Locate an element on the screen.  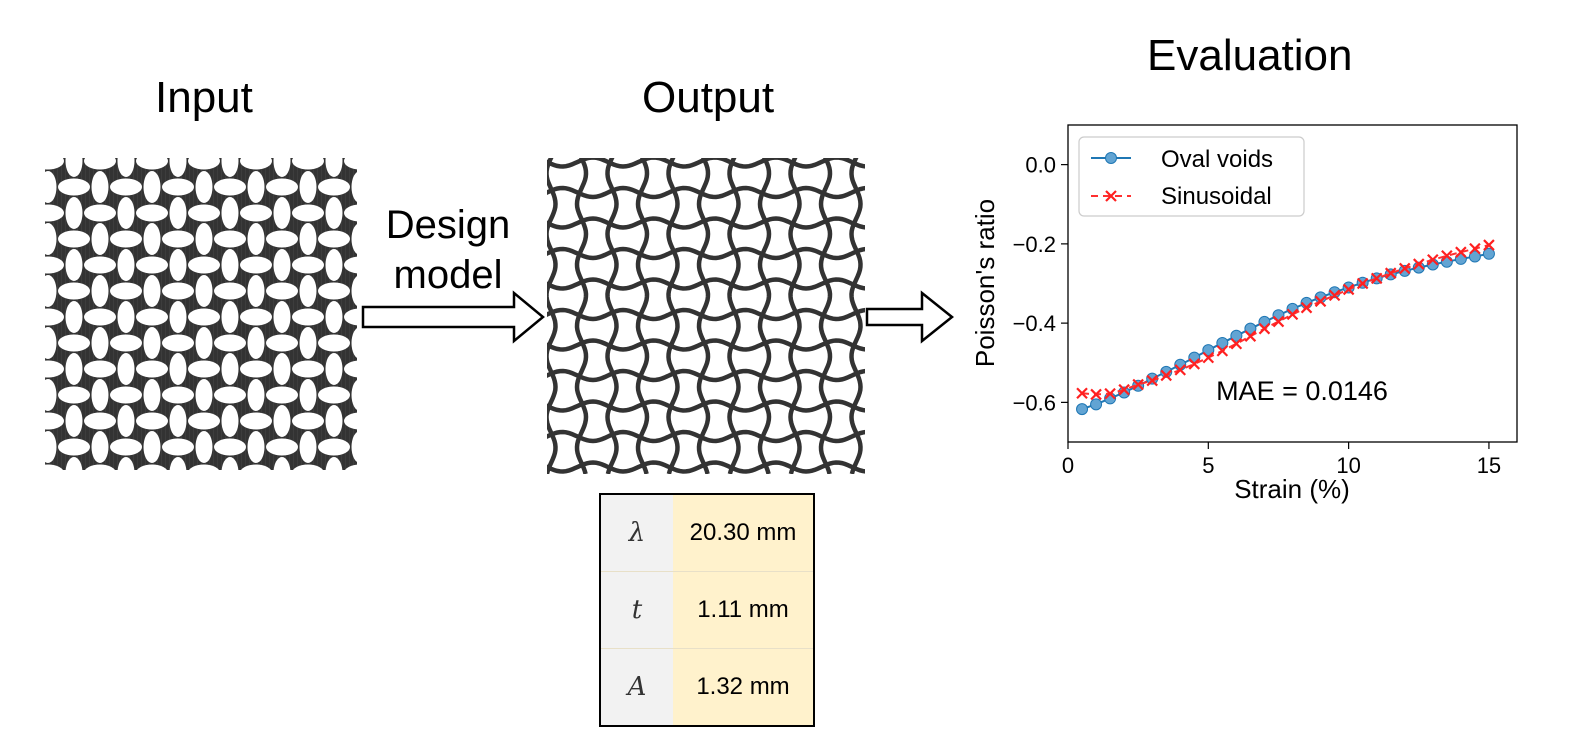
y-axis-label: Poisson's ratio is located at coordinates (985, 283).